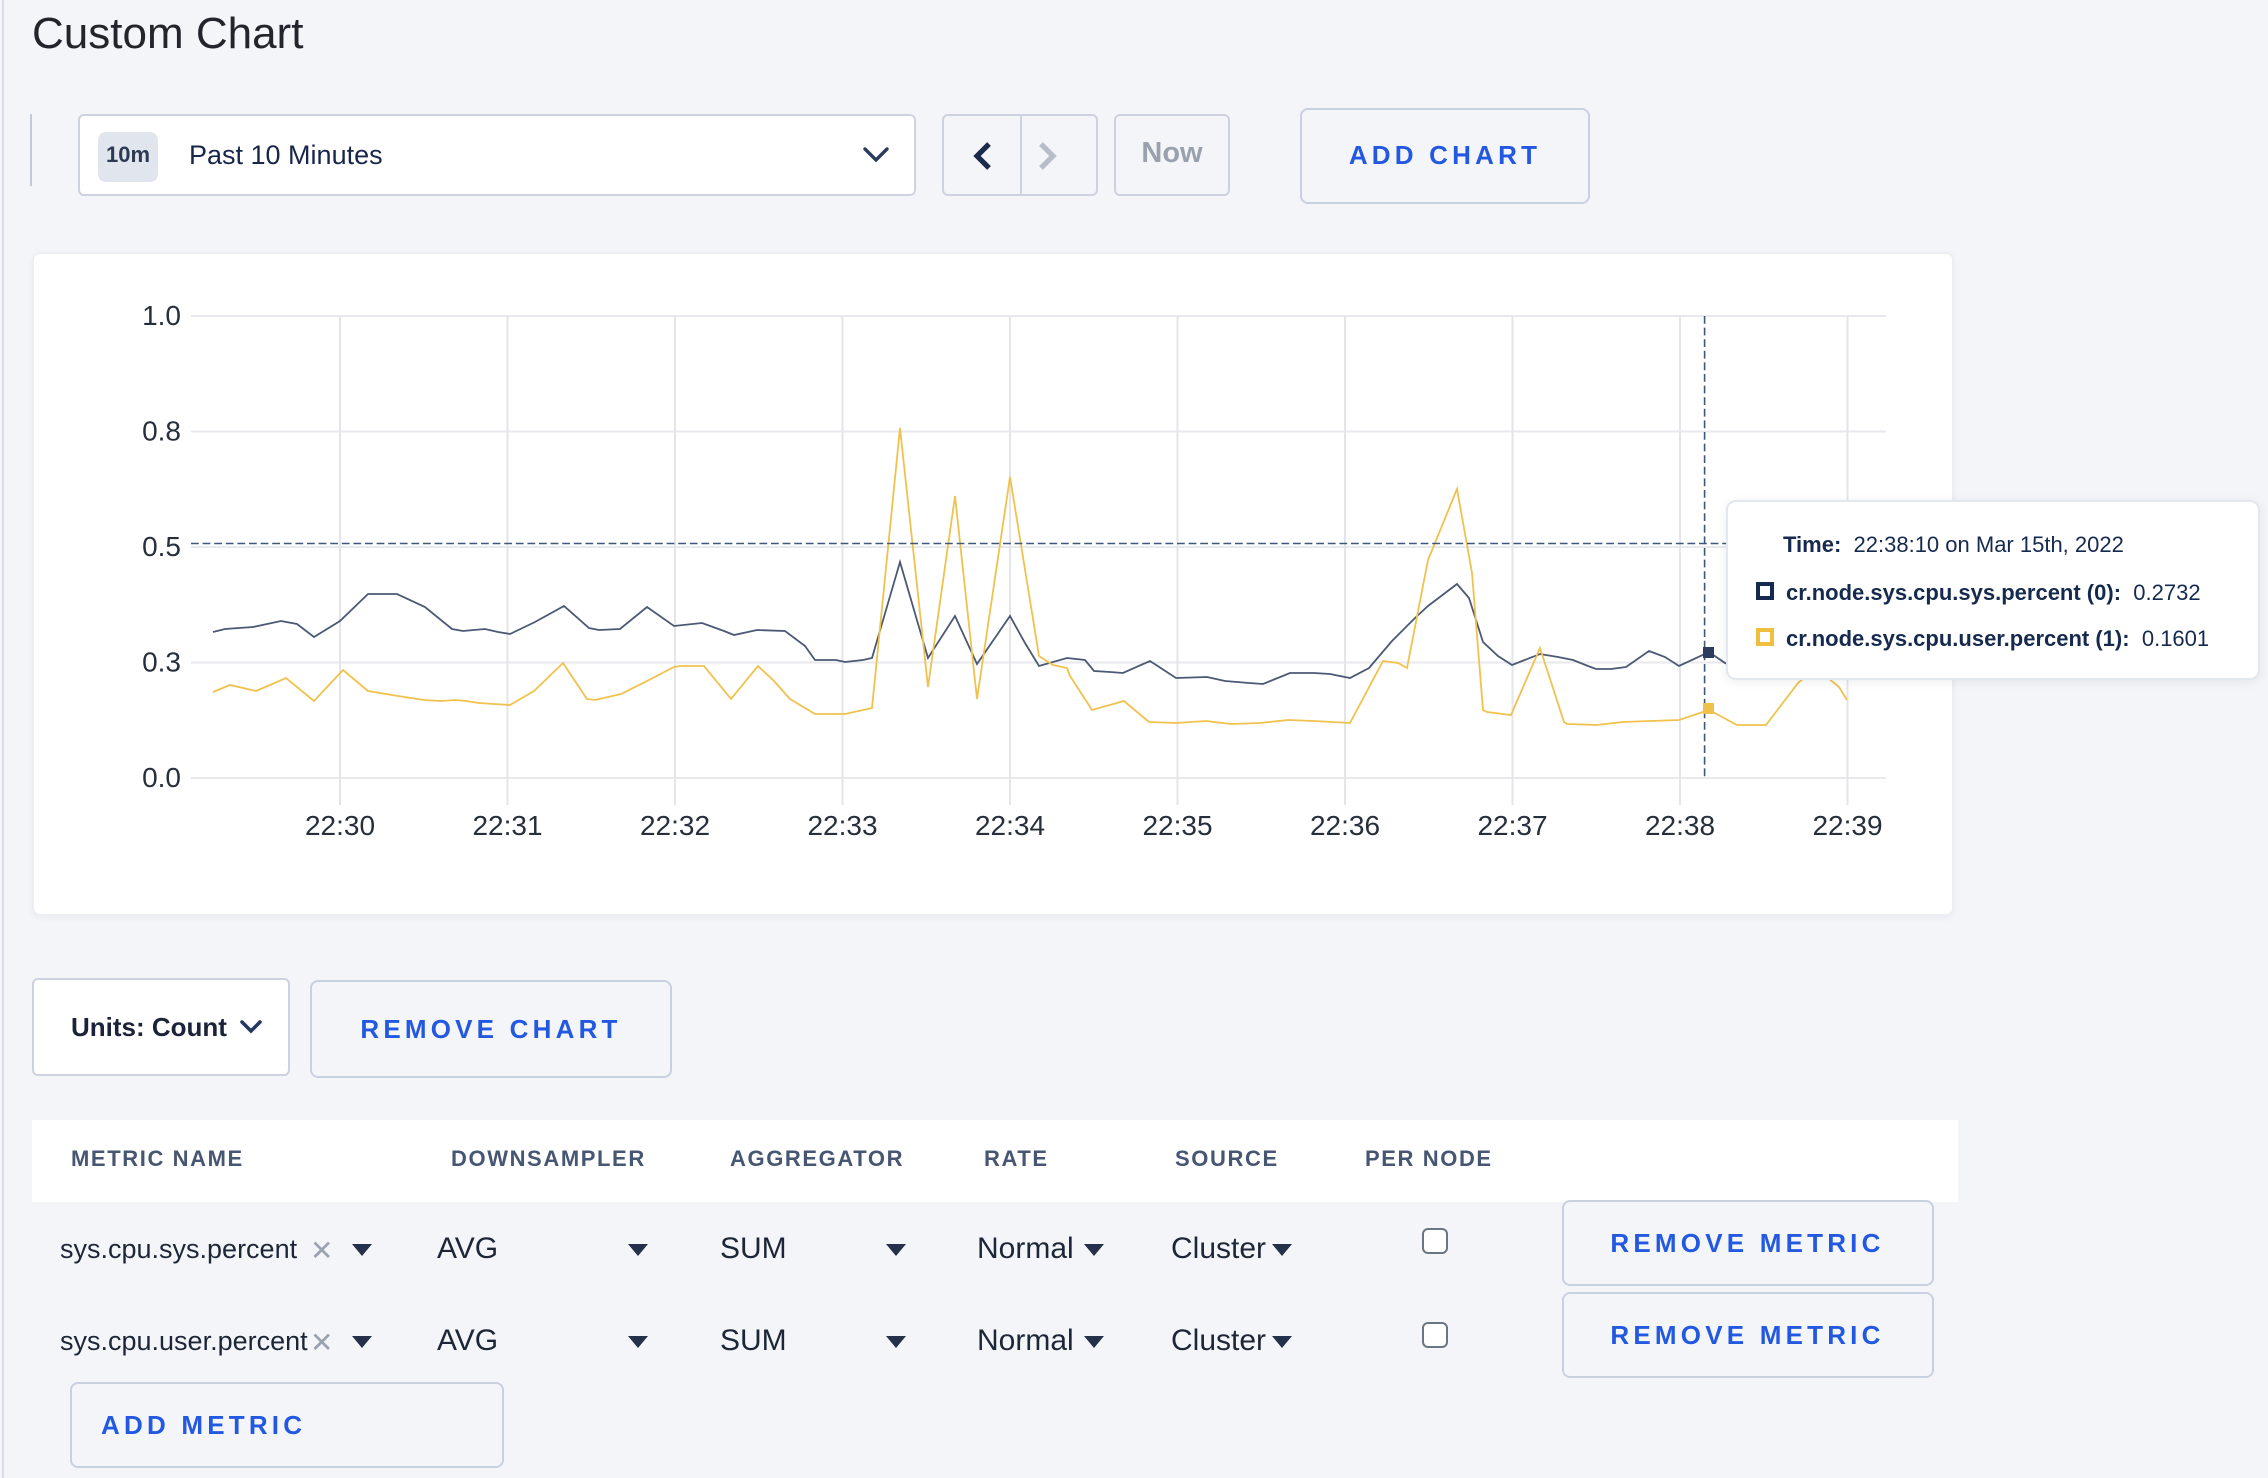 The image size is (2268, 1478). I want to click on svg-text: 22:30, so click(339, 825).